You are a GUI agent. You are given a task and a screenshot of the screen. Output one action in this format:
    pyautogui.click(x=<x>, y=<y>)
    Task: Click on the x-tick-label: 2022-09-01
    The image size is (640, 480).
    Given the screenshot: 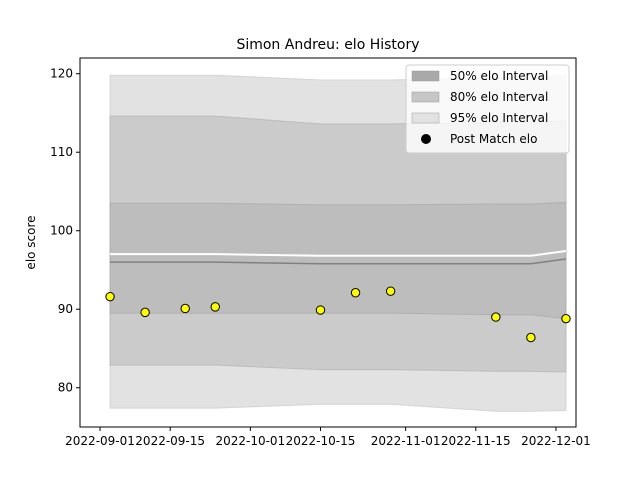 What is the action you would take?
    pyautogui.click(x=100, y=441)
    